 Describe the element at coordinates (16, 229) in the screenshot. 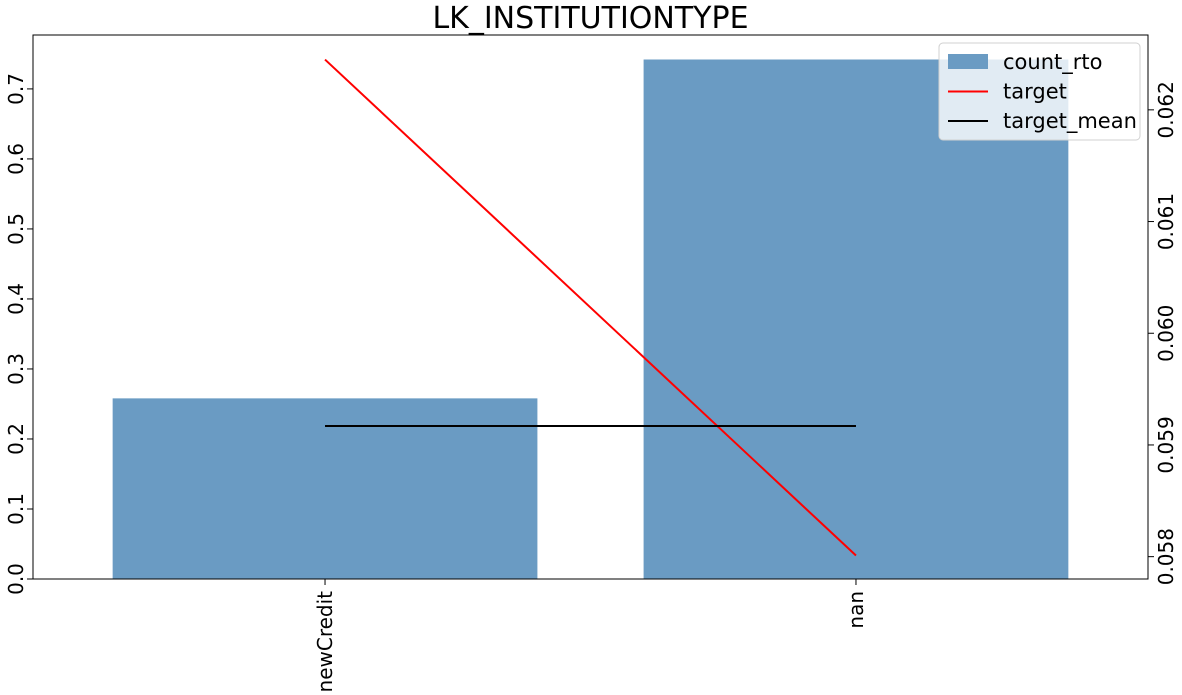

I see `left-tick-label: 0.5` at that location.